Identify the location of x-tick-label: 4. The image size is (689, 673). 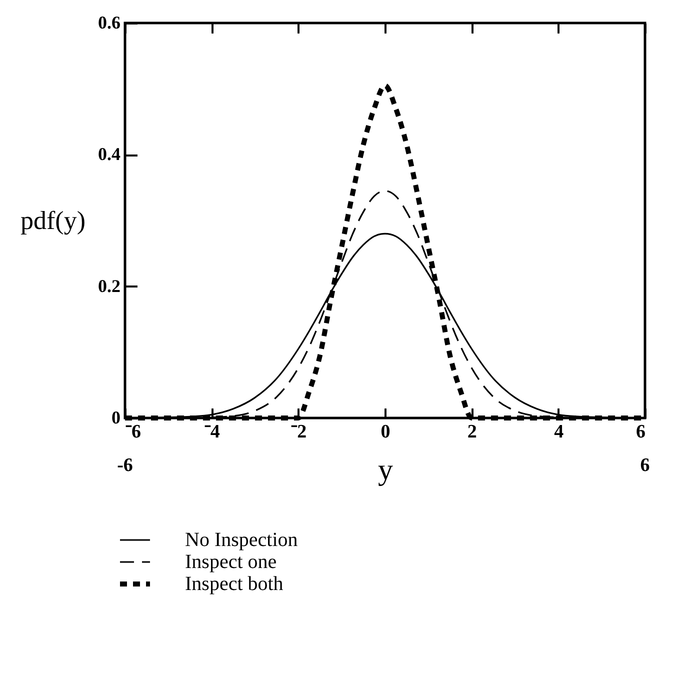
(559, 432).